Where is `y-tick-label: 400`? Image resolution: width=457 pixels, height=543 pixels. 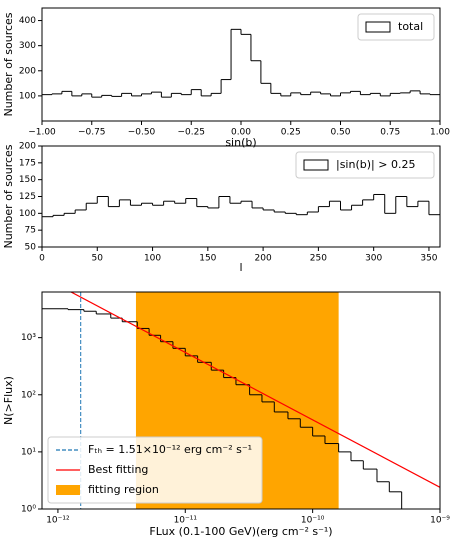
y-tick-label: 400 is located at coordinates (27, 21).